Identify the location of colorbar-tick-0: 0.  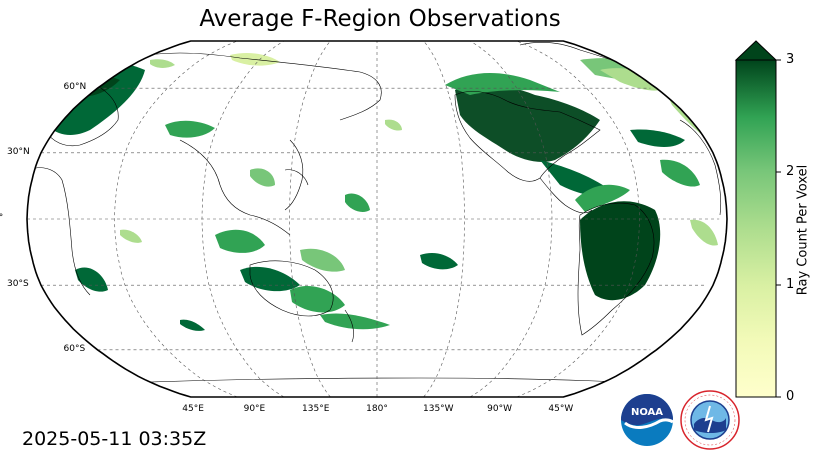
(790, 396).